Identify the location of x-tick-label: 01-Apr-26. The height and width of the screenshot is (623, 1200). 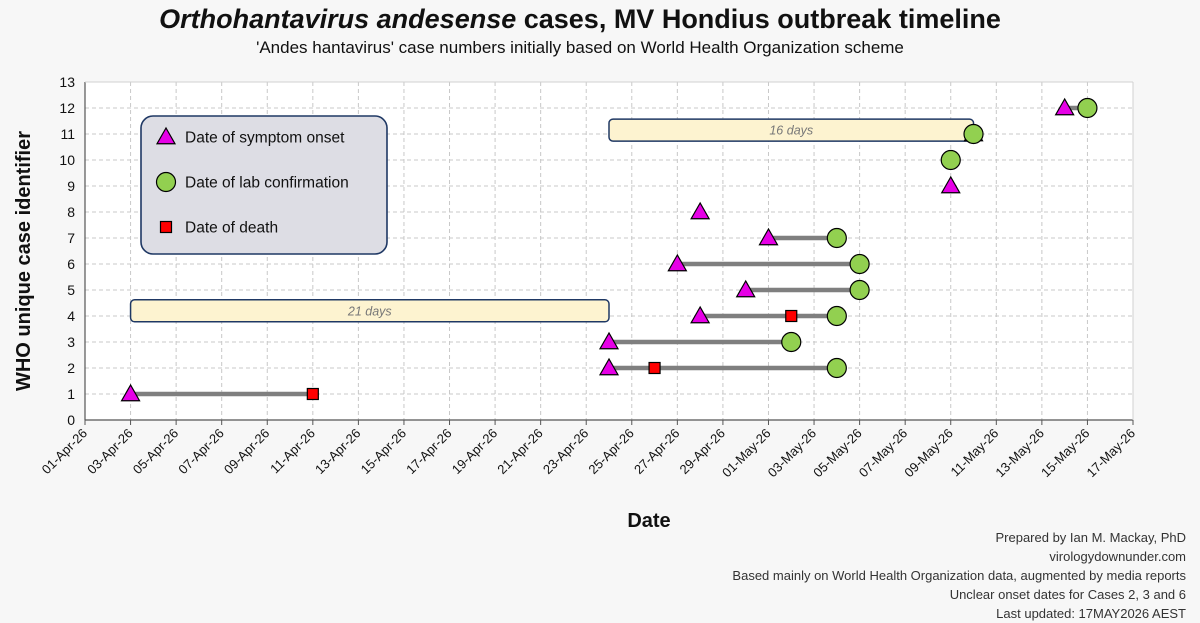
(64, 451).